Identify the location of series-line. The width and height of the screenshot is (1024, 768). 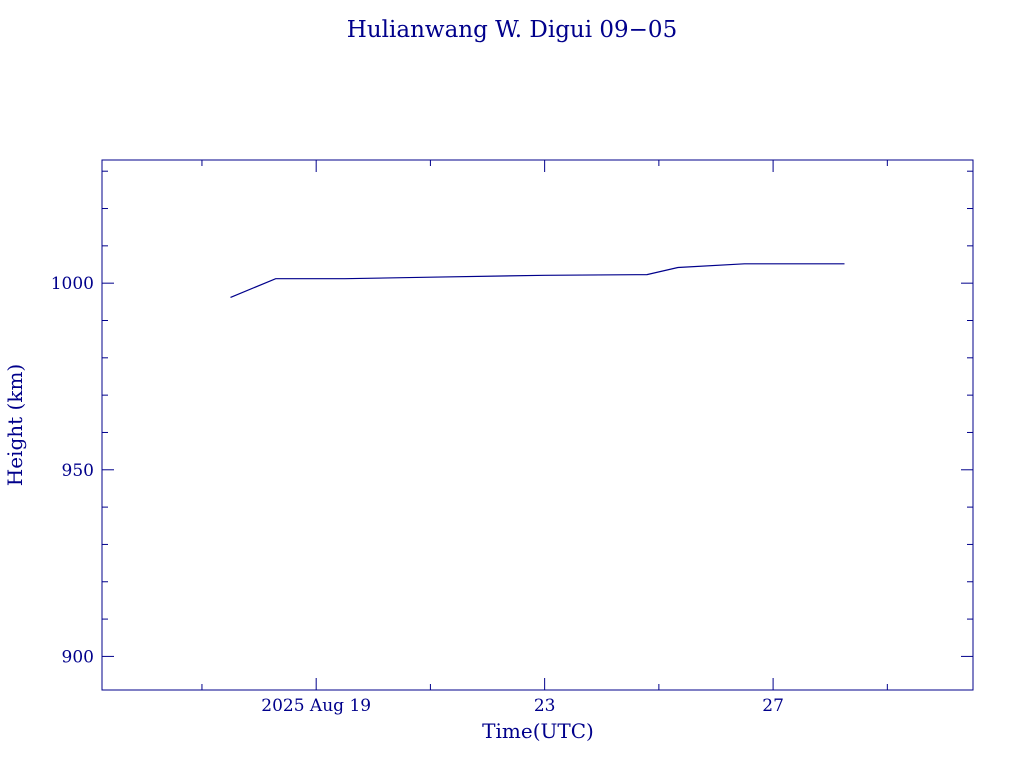
(537, 280).